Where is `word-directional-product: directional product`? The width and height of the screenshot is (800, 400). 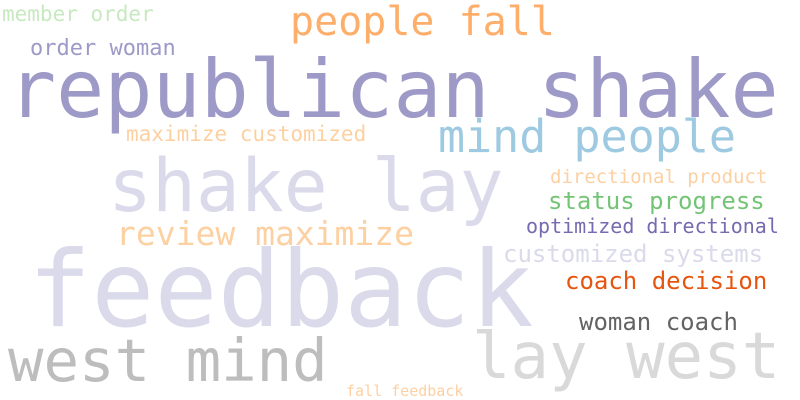
word-directional-product: directional product is located at coordinates (659, 177).